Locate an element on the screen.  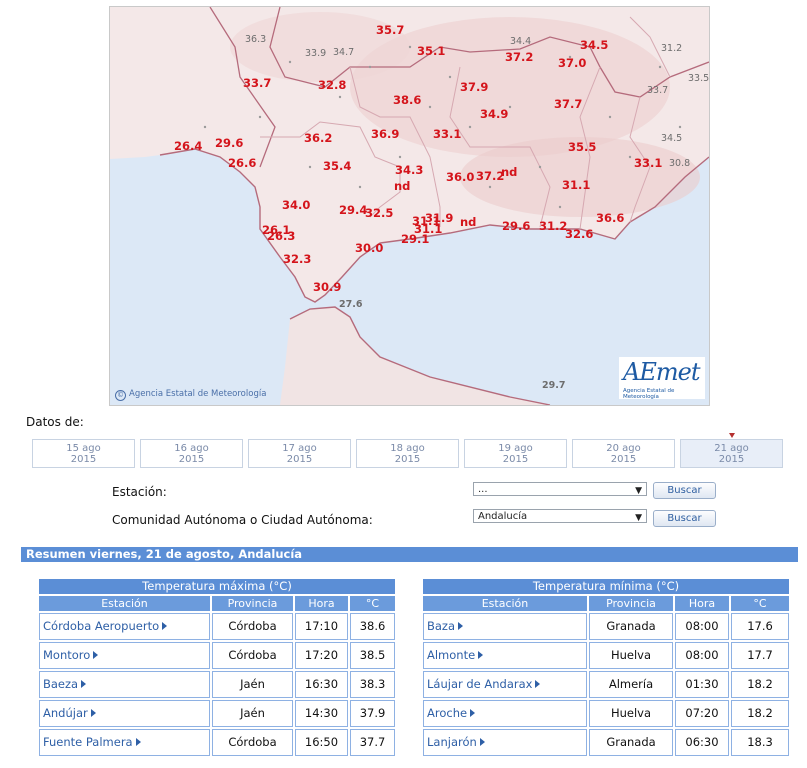
station-link: Baza is located at coordinates (505, 626).